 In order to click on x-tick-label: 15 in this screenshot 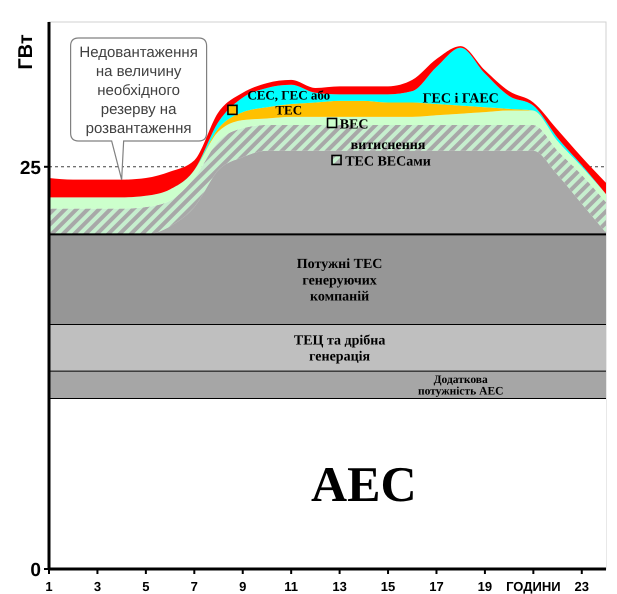, I will do `click(388, 586)`.